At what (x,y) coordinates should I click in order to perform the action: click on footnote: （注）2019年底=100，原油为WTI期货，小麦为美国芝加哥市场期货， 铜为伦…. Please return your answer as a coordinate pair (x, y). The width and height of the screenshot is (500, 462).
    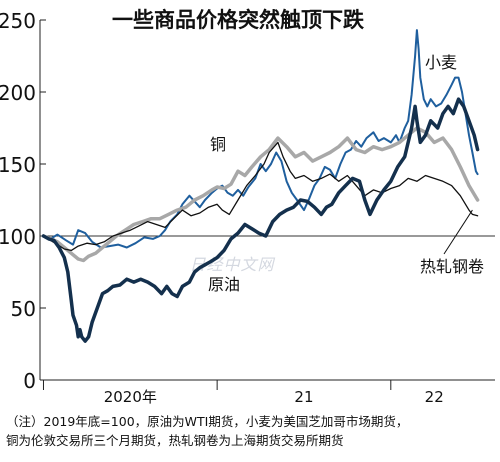
    Looking at the image, I should click on (251, 431).